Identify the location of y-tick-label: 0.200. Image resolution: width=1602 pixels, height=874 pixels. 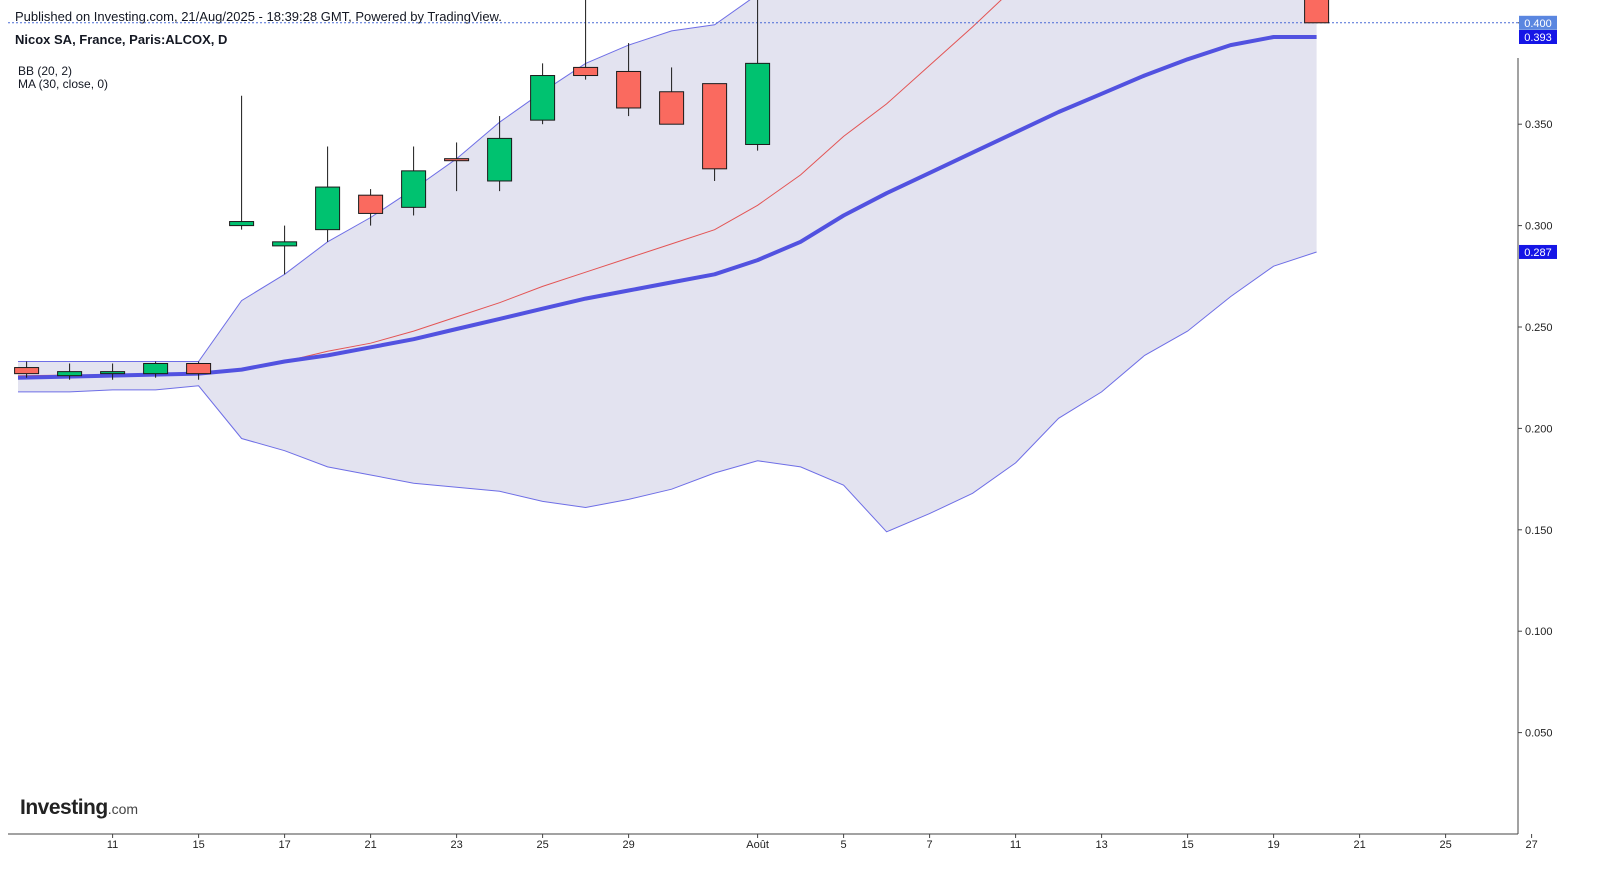
(1539, 429).